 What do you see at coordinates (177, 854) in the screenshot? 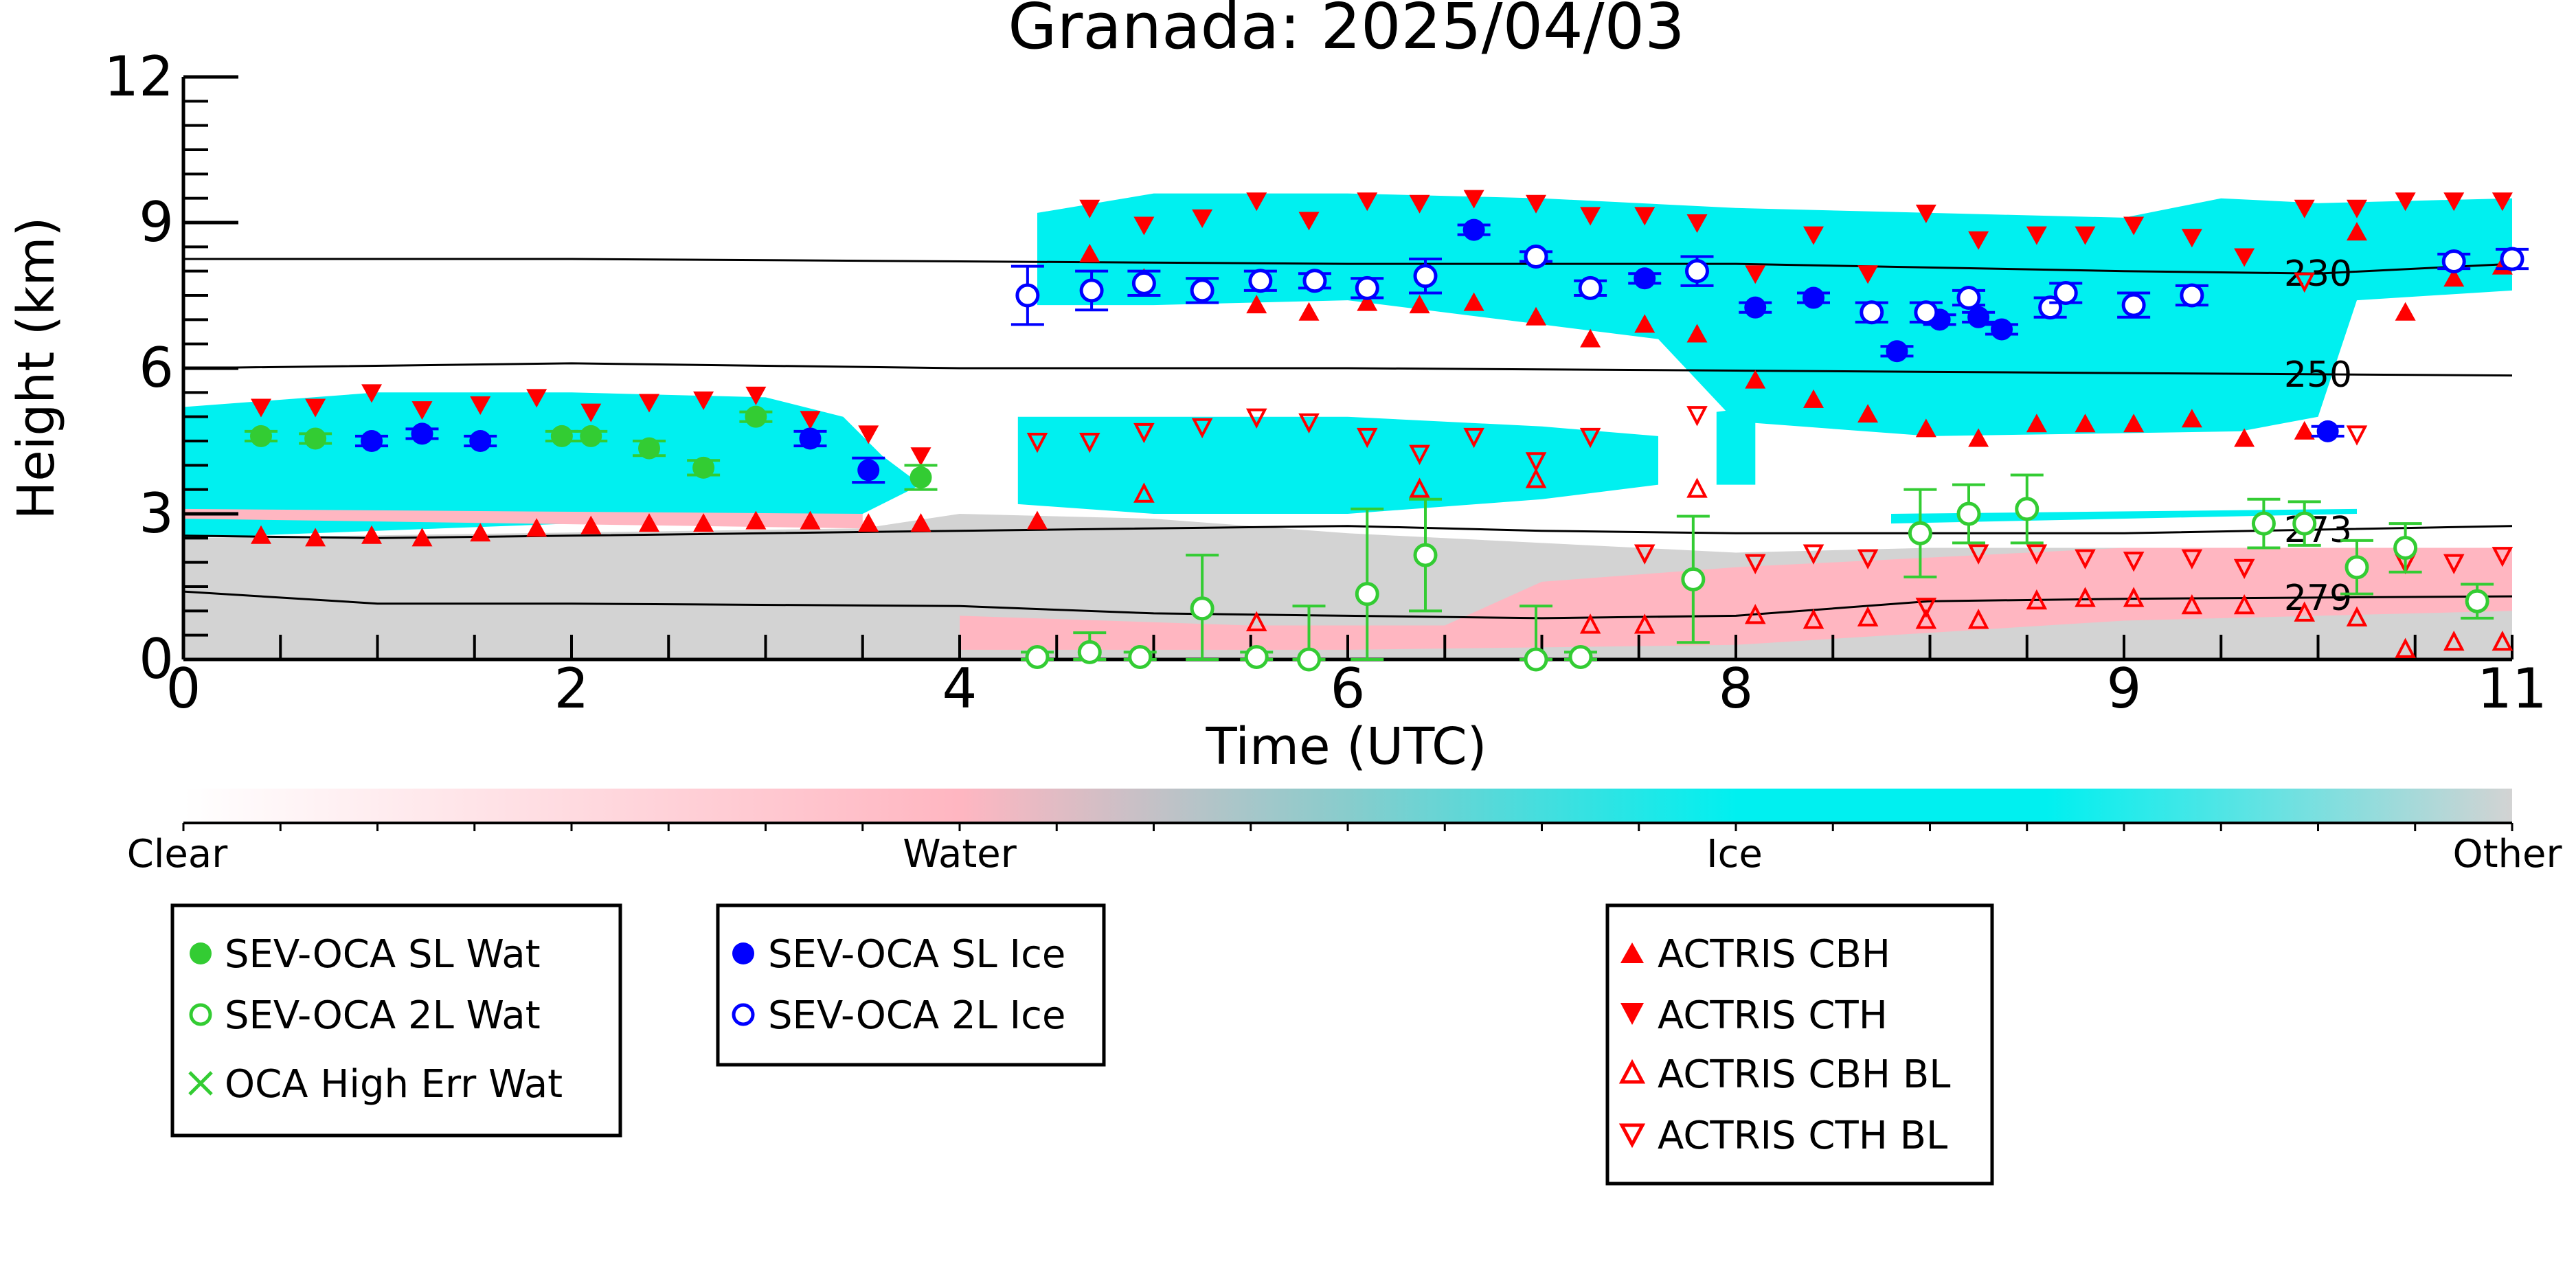
I see `colorbar-label-clear: Clear` at bounding box center [177, 854].